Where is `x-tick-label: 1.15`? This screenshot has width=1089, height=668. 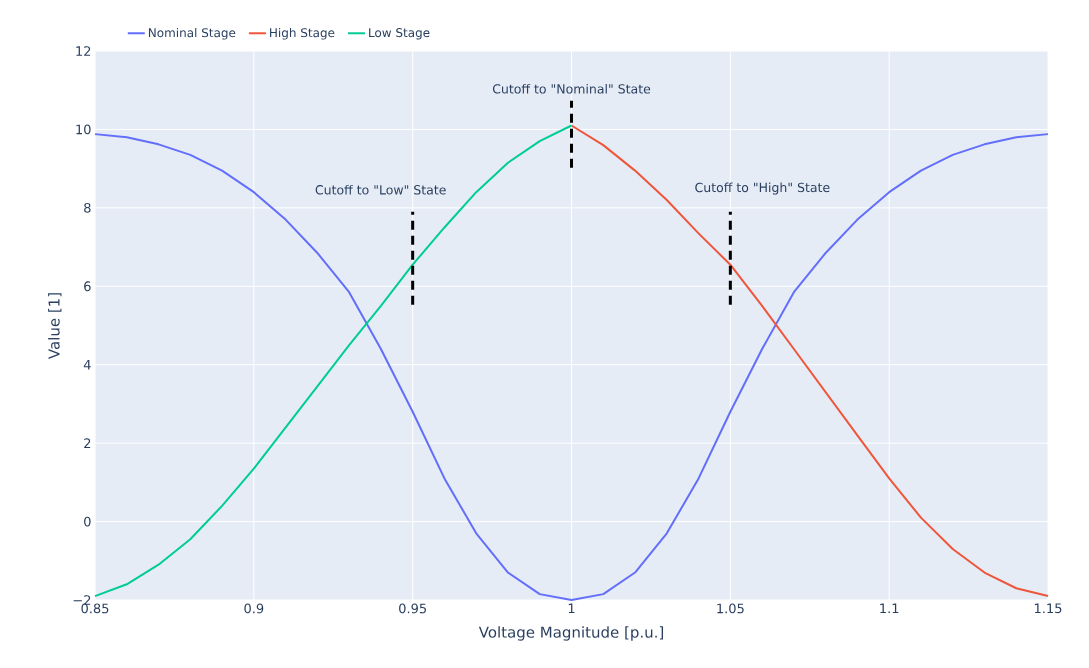 x-tick-label: 1.15 is located at coordinates (1048, 608).